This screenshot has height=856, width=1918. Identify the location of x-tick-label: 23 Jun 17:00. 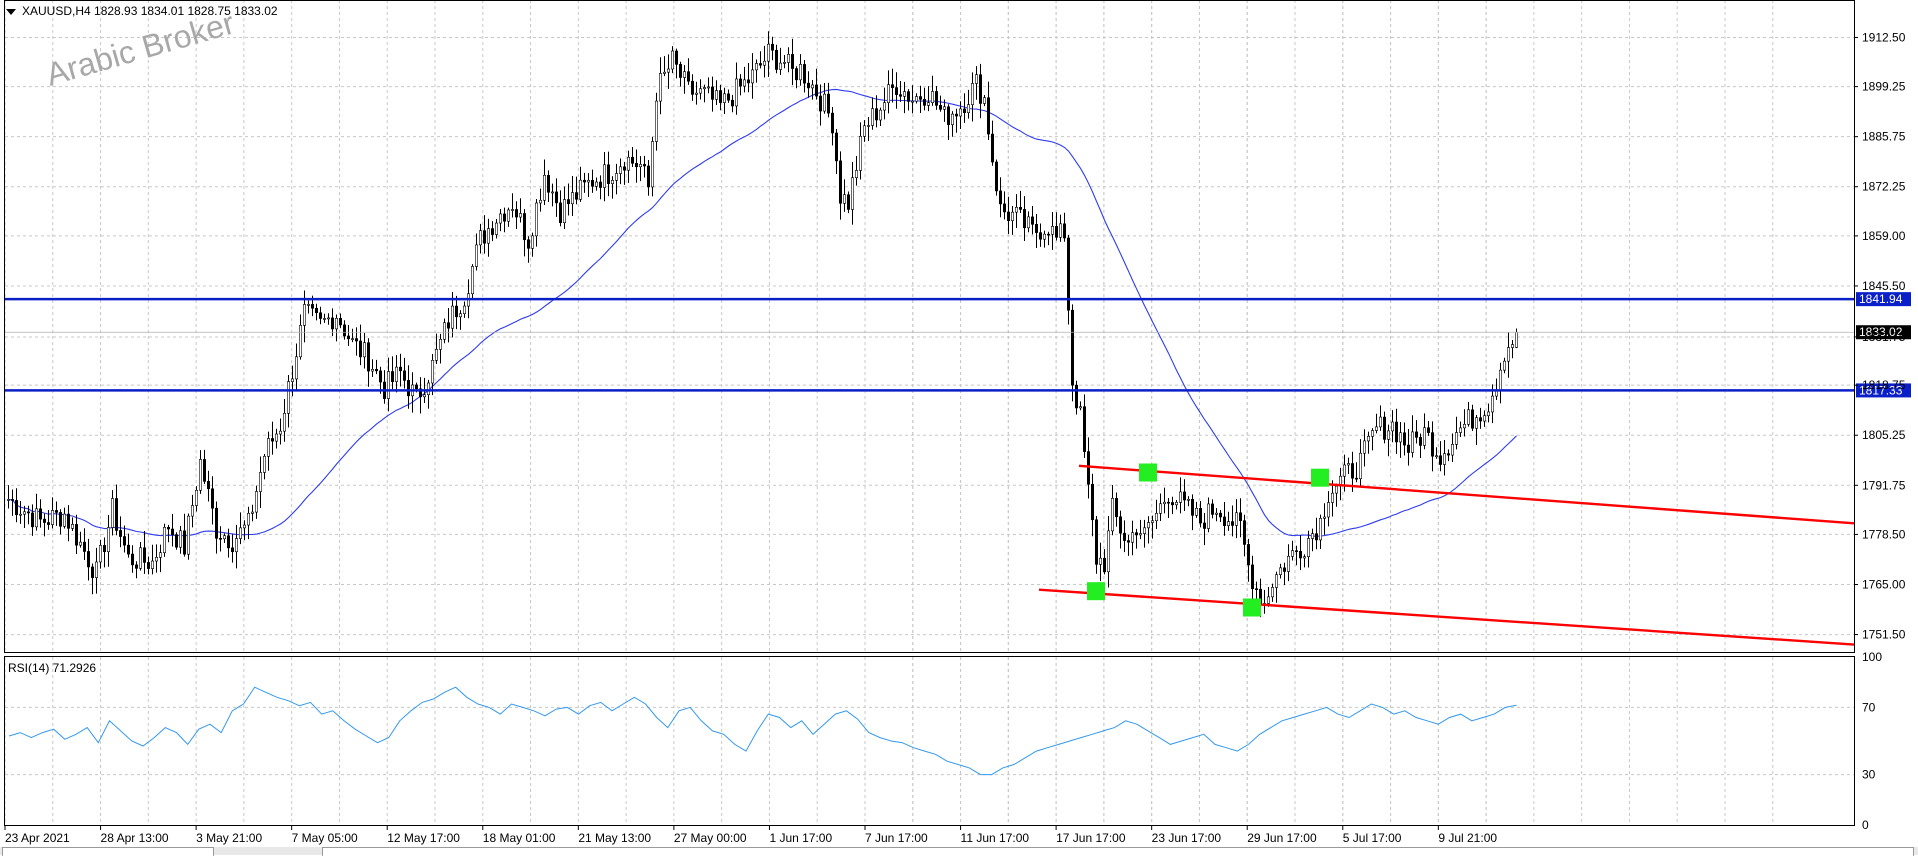
(1187, 838).